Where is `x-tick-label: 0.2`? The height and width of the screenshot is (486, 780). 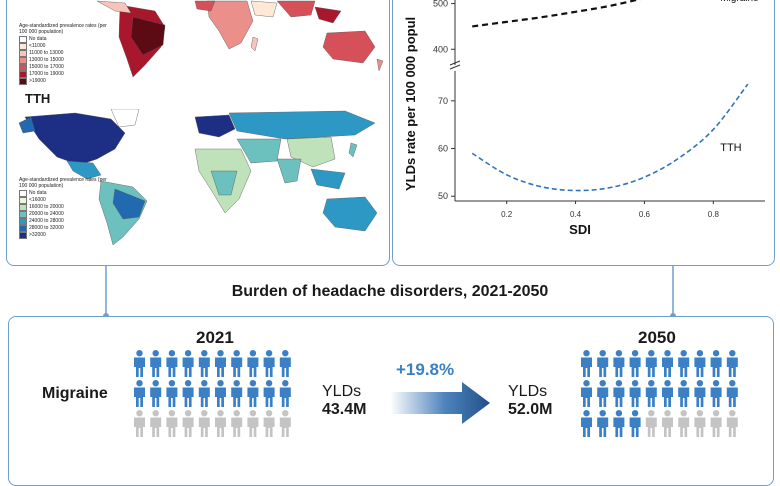
x-tick-label: 0.2 is located at coordinates (507, 214).